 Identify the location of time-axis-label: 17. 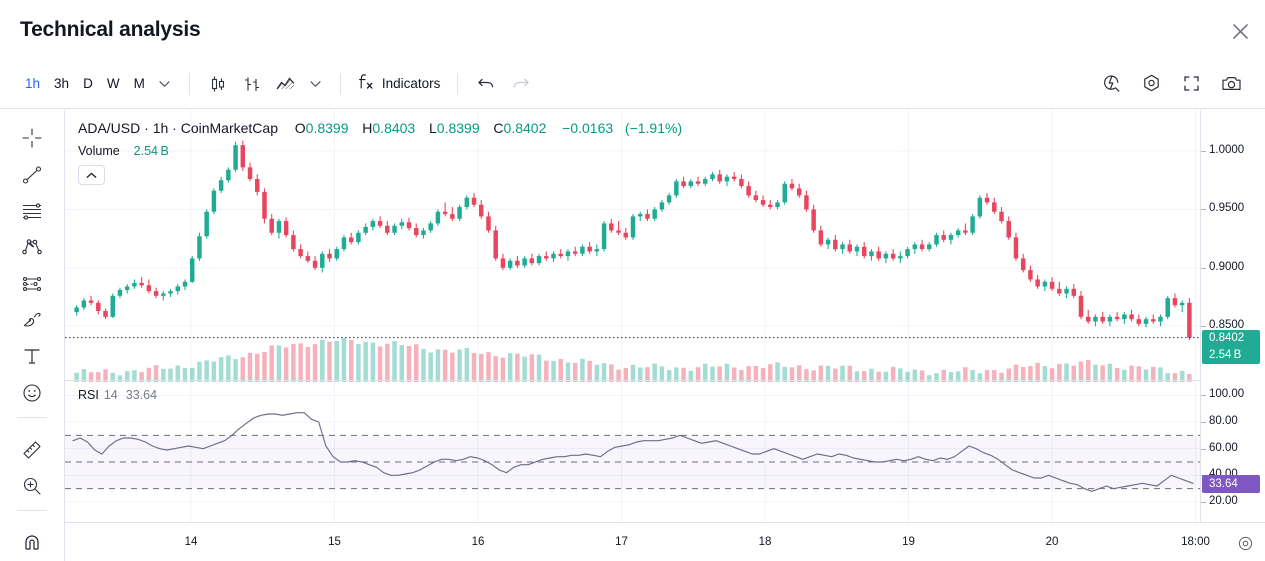
(621, 542).